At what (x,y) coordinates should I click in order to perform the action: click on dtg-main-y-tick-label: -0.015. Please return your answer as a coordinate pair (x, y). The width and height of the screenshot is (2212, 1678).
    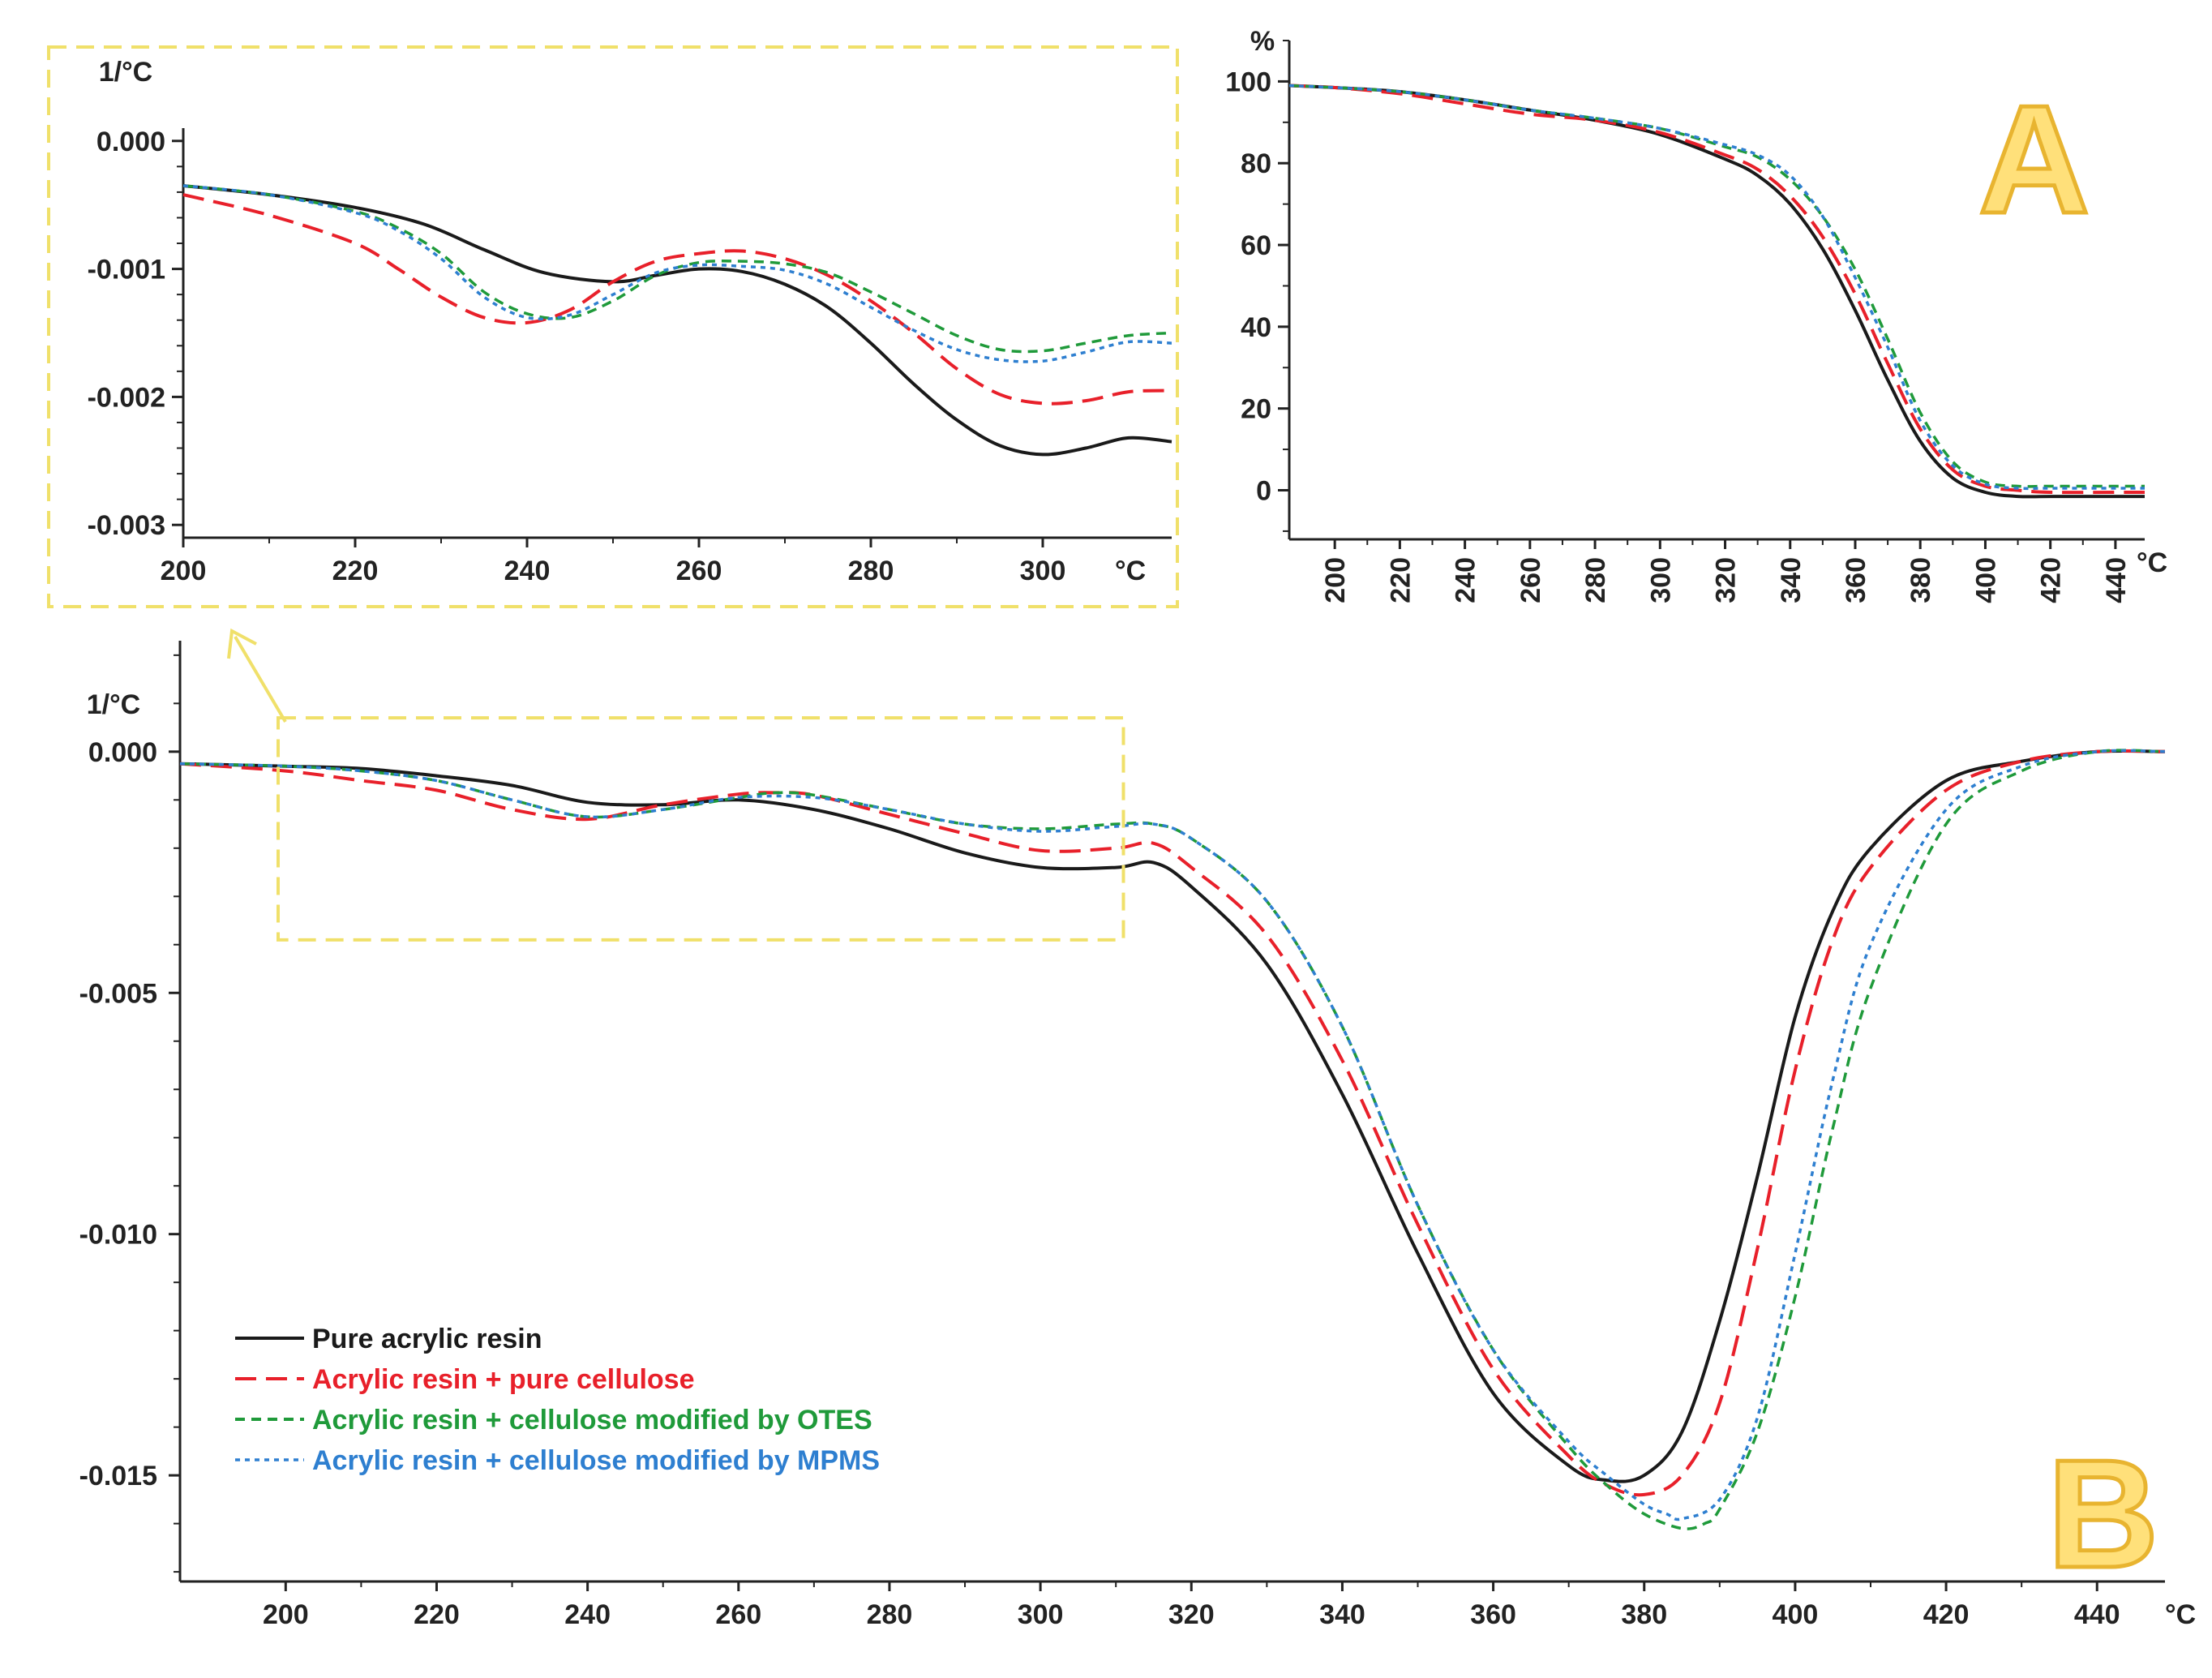
    Looking at the image, I should click on (118, 1476).